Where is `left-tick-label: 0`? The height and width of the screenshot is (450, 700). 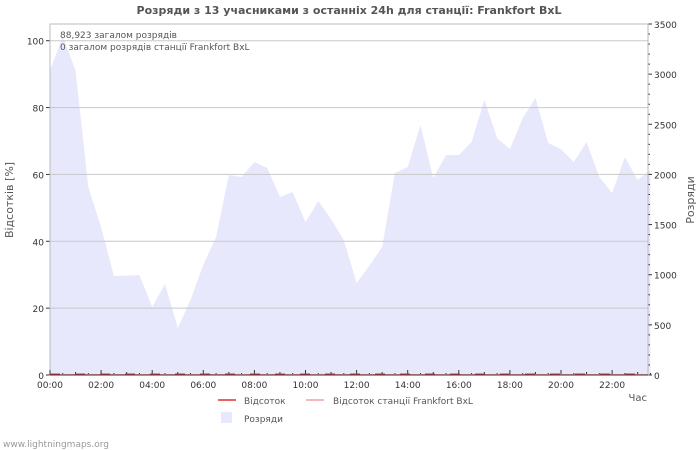 left-tick-label: 0 is located at coordinates (41, 377).